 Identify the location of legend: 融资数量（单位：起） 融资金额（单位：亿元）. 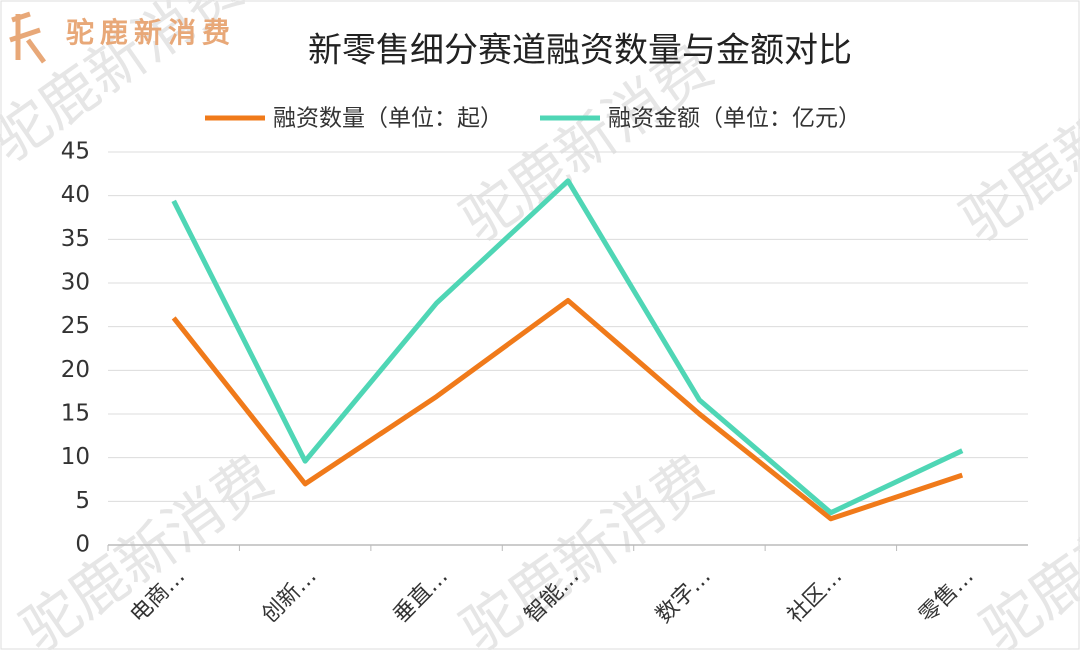
(533, 119).